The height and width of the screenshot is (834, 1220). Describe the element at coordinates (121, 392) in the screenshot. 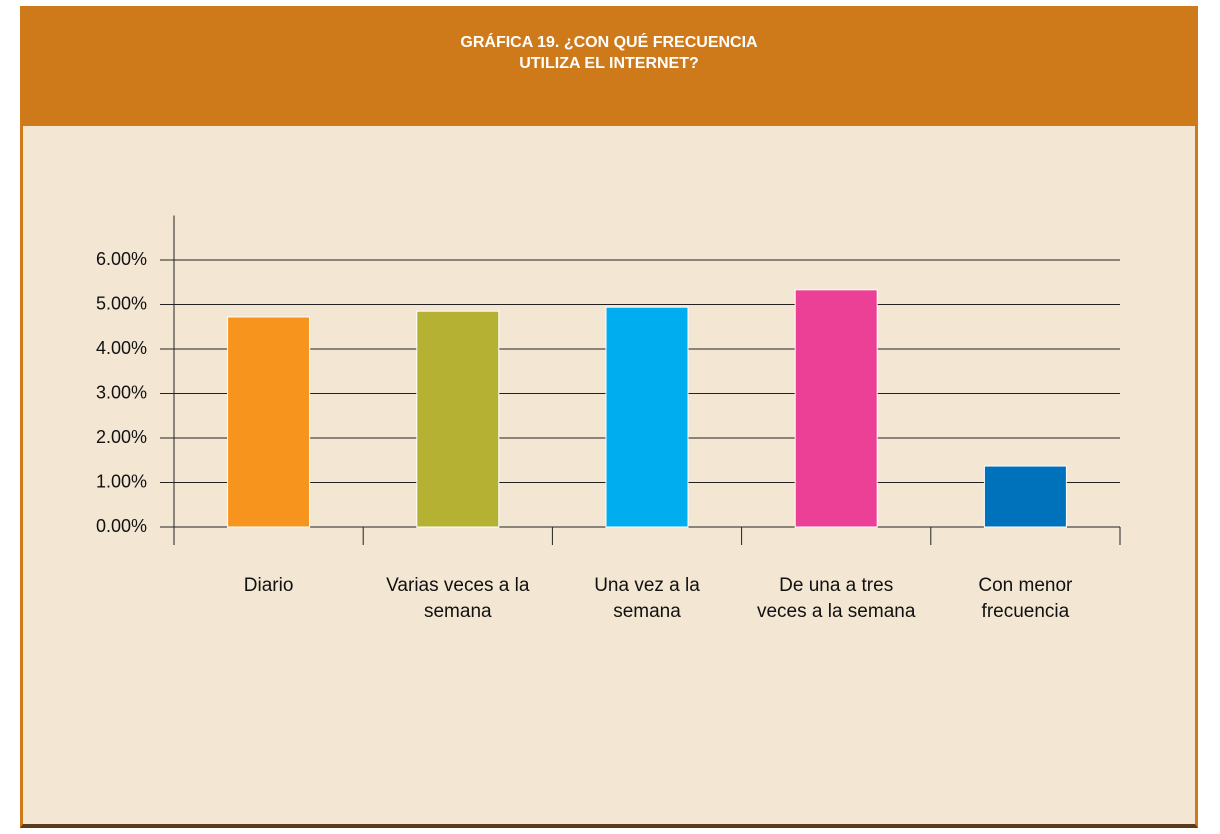

I see `y-tick-label: 3.00%` at that location.